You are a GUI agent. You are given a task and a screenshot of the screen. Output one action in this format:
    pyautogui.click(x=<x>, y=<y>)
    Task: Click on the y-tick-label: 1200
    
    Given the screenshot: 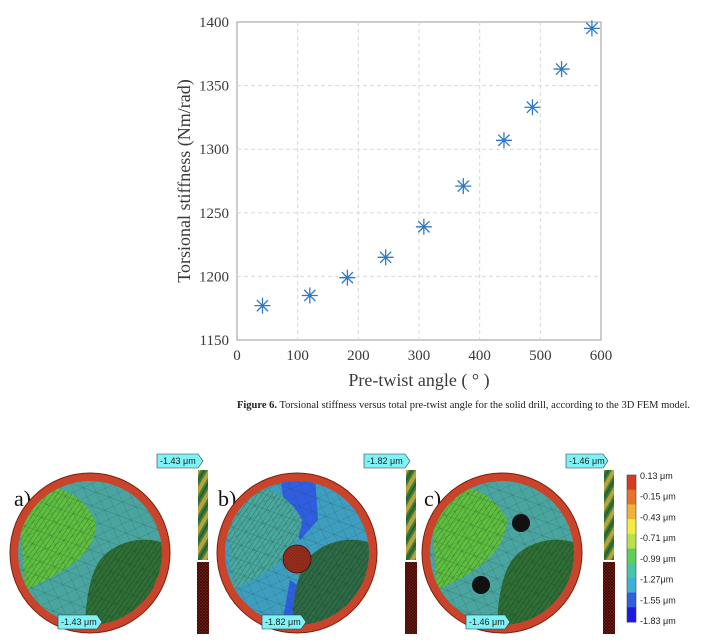 What is the action you would take?
    pyautogui.click(x=214, y=277)
    